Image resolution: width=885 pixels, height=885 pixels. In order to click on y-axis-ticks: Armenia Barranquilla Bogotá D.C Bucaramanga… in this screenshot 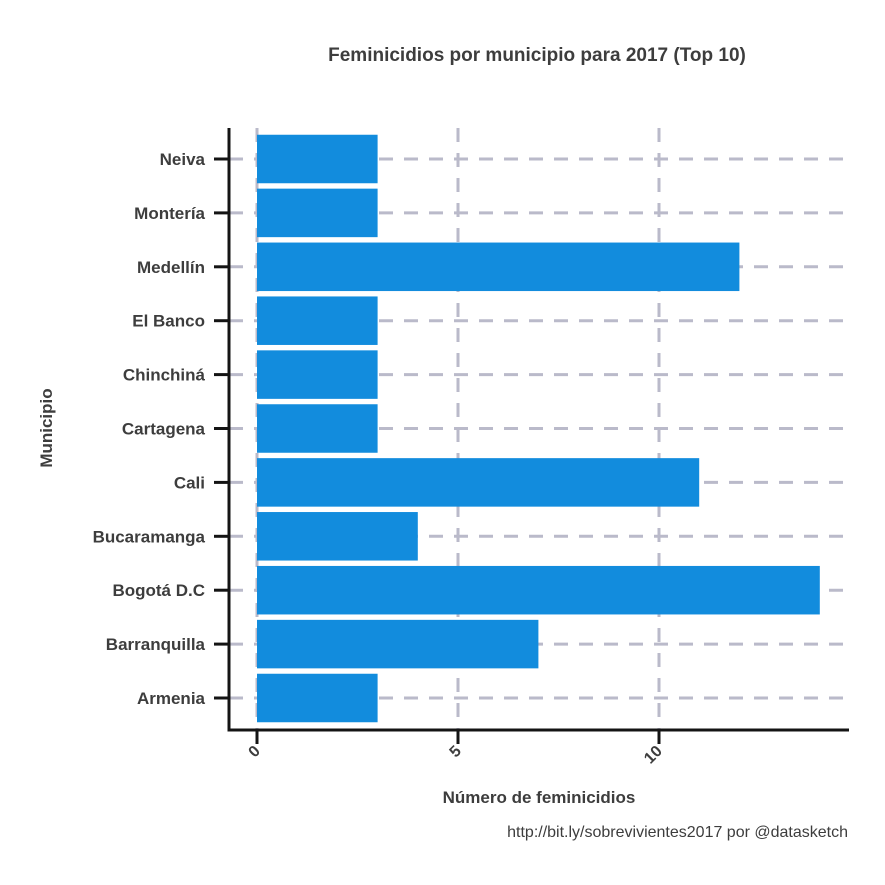, I will do `click(161, 429)`.